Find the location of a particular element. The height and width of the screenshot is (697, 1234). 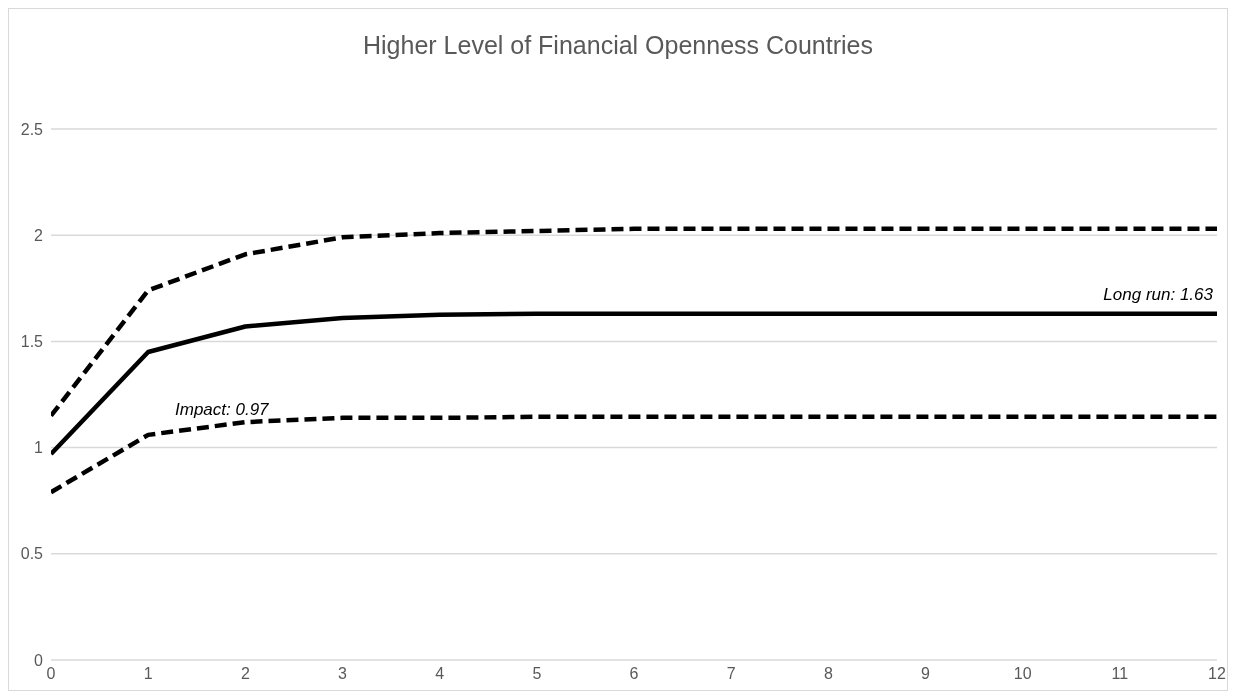

x-tick-label: 4 is located at coordinates (440, 674).